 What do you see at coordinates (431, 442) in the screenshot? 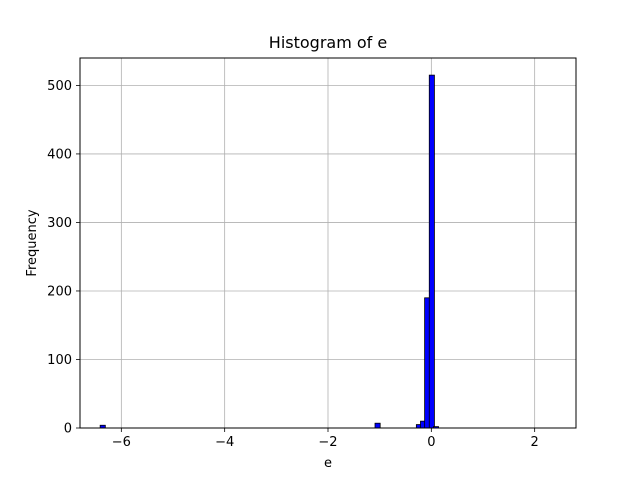
I see `x-tick-label: 0` at bounding box center [431, 442].